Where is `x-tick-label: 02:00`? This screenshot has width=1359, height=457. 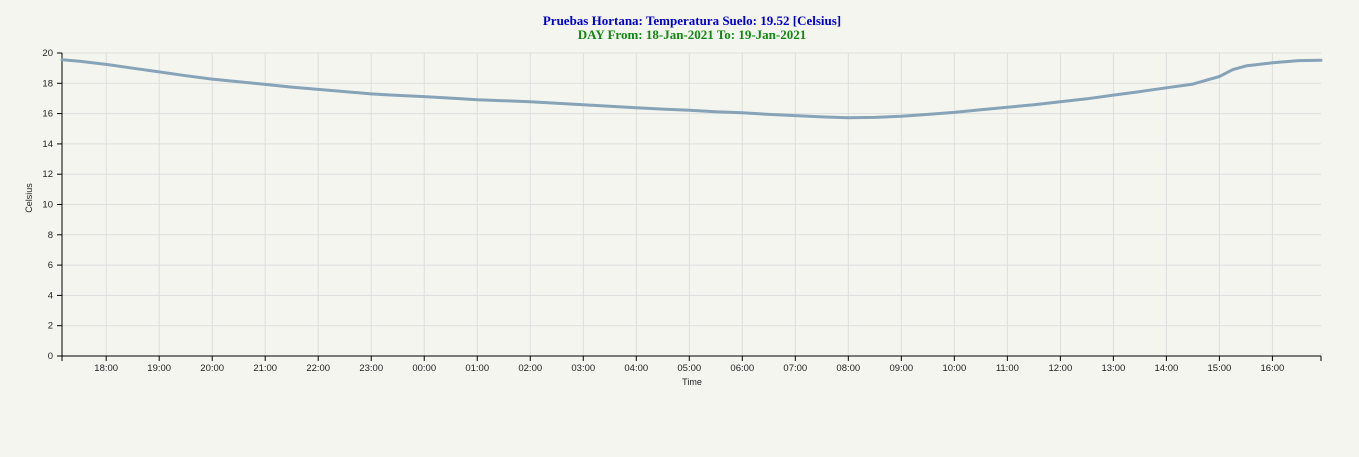
x-tick-label: 02:00 is located at coordinates (530, 368).